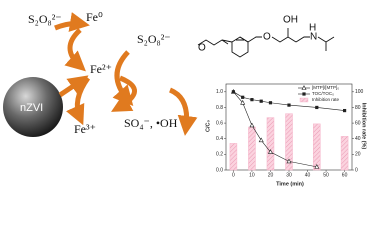 This screenshot has height=240, width=368. What do you see at coordinates (208, 126) in the screenshot?
I see `y-axis-title: C/C₀` at bounding box center [208, 126].